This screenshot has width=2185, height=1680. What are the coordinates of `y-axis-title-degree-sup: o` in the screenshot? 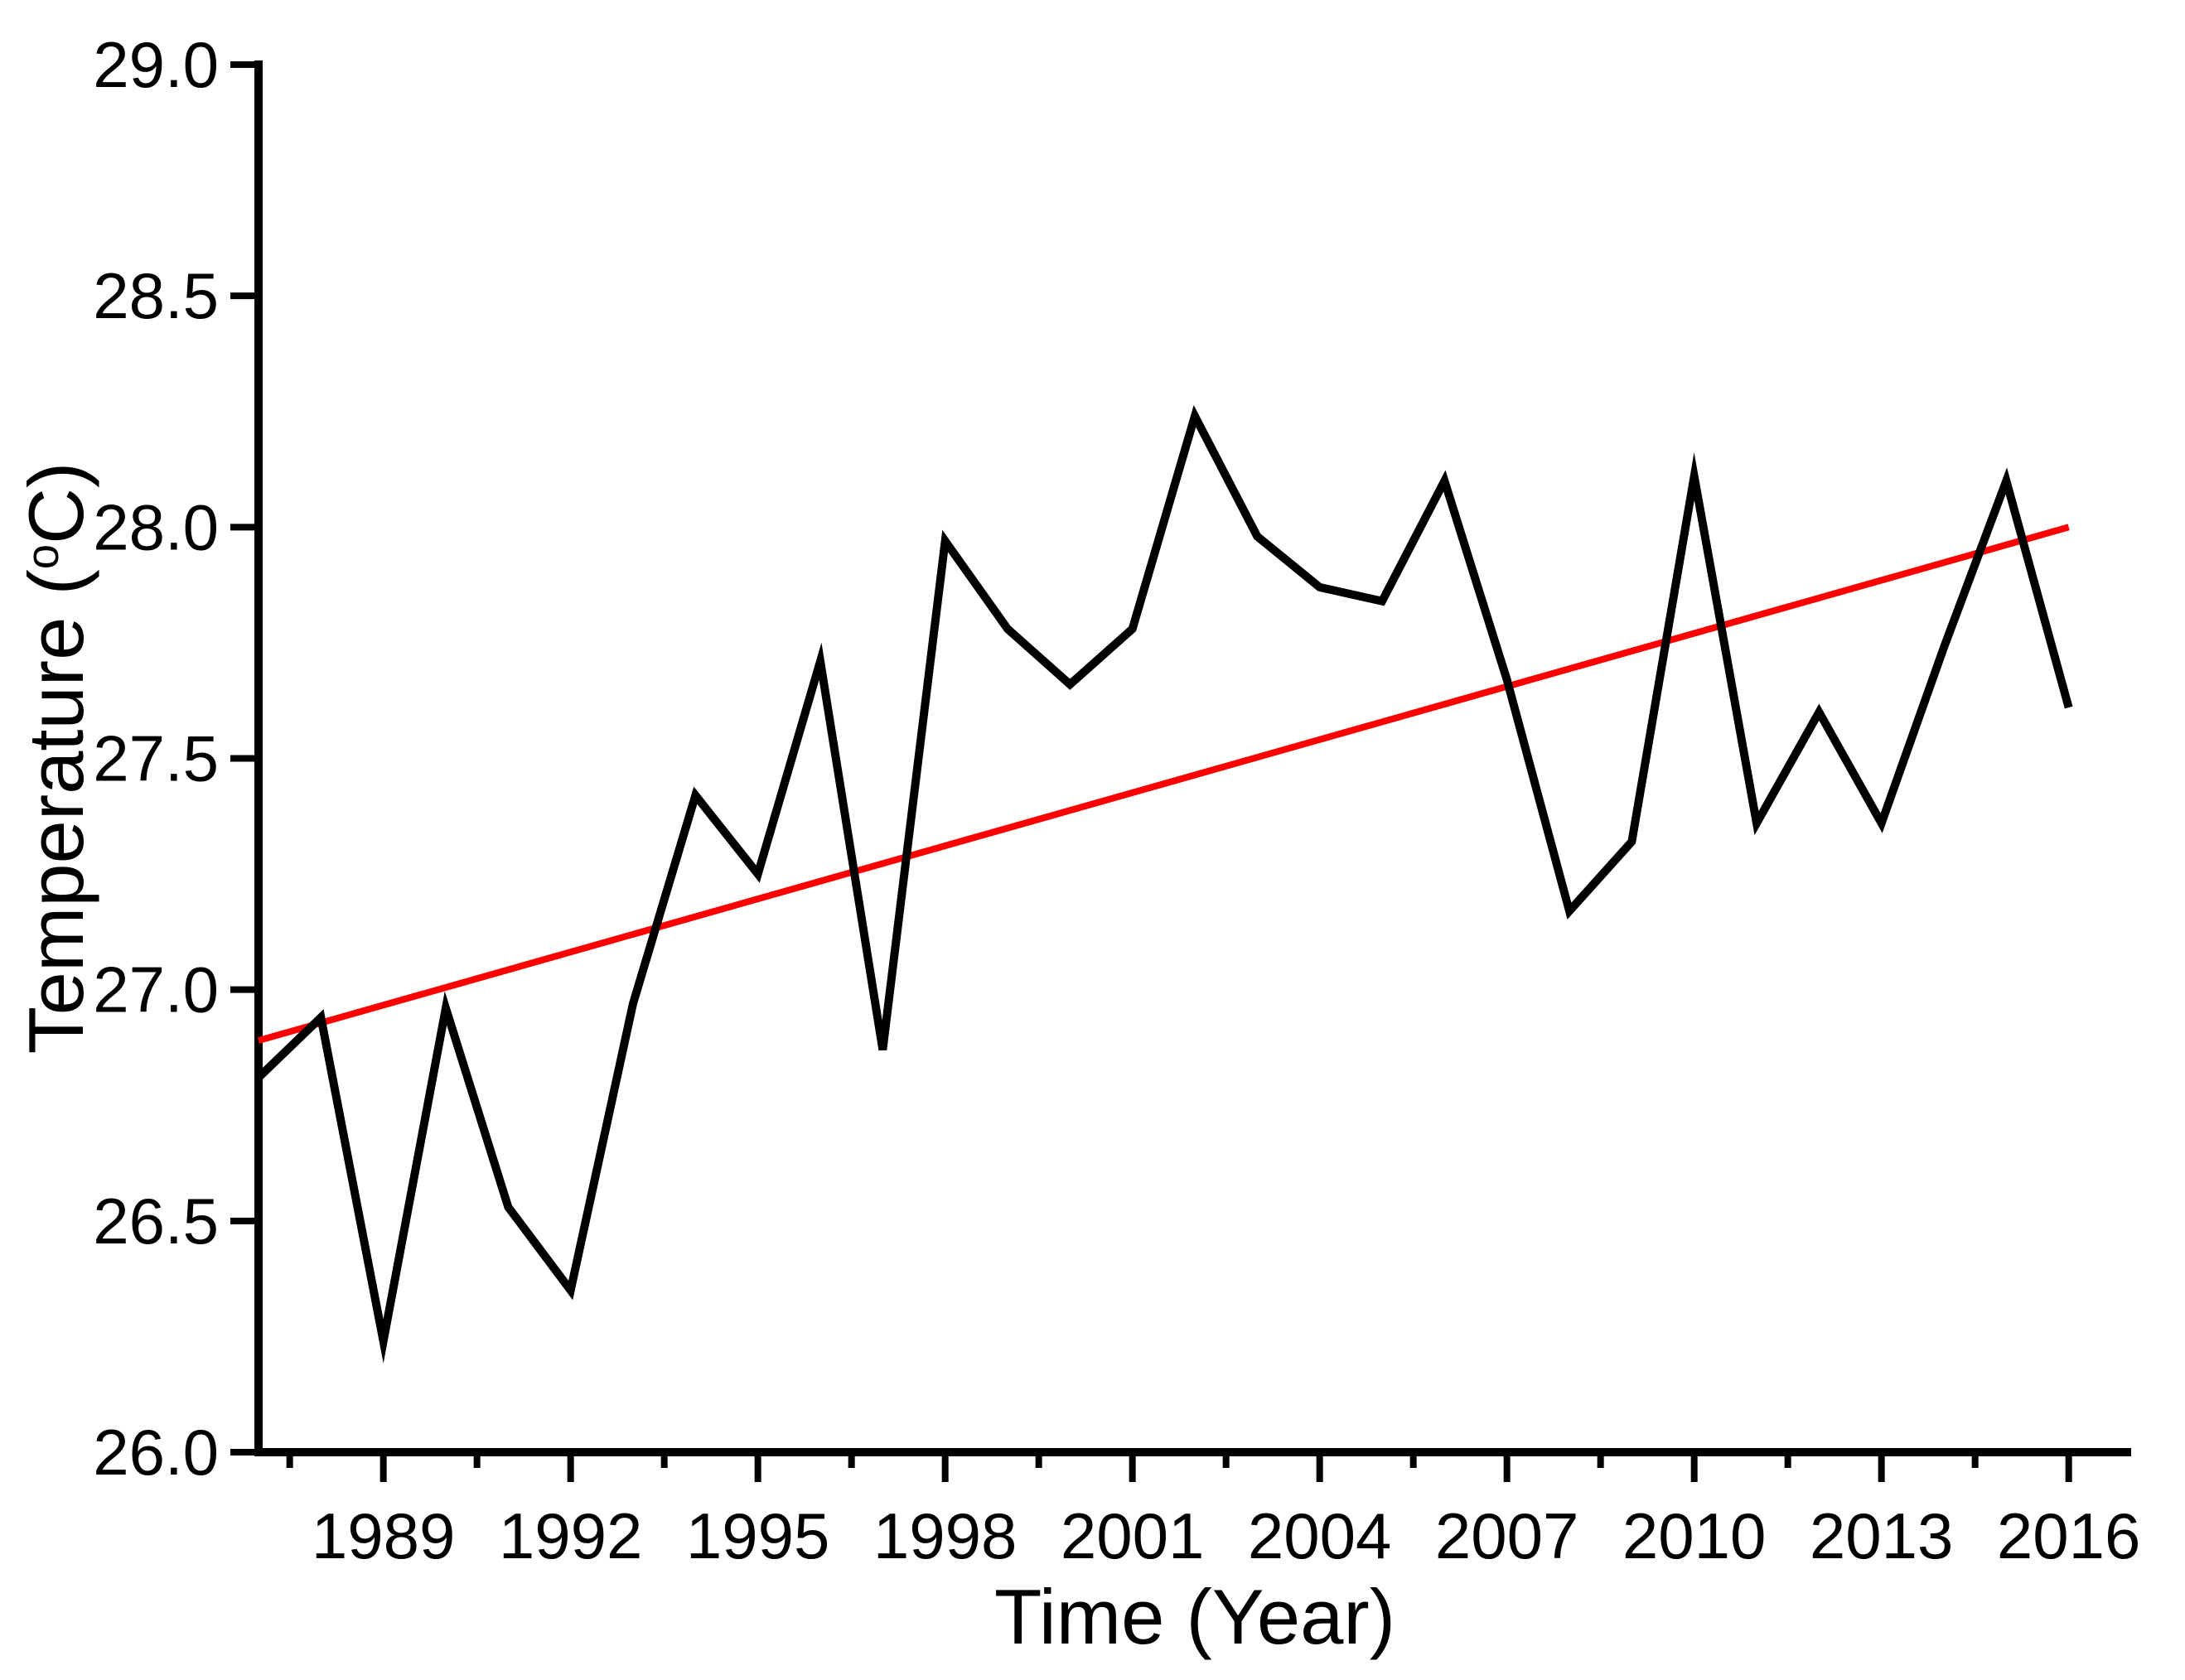 It's located at (43, 556).